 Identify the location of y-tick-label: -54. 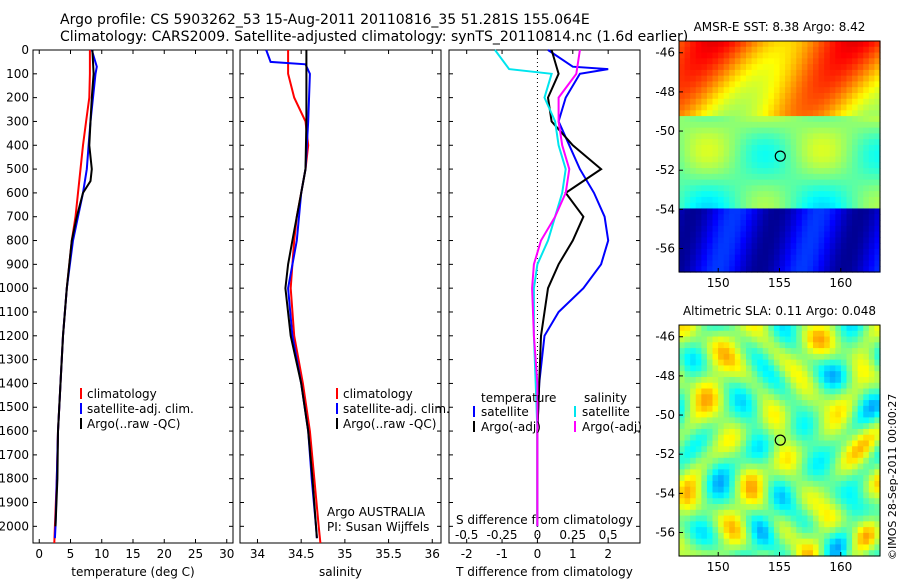
(665, 493).